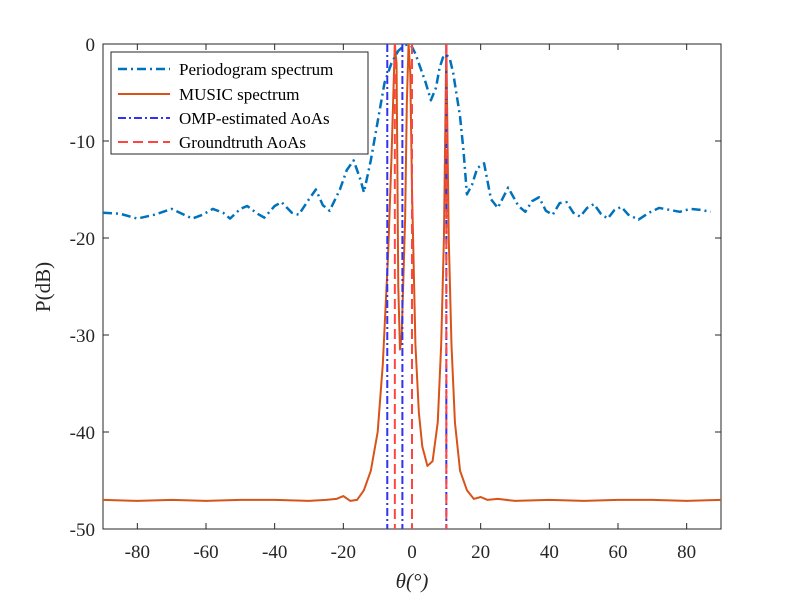  I want to click on legend-periodogram-label: Periodogram spectrum, so click(256, 69).